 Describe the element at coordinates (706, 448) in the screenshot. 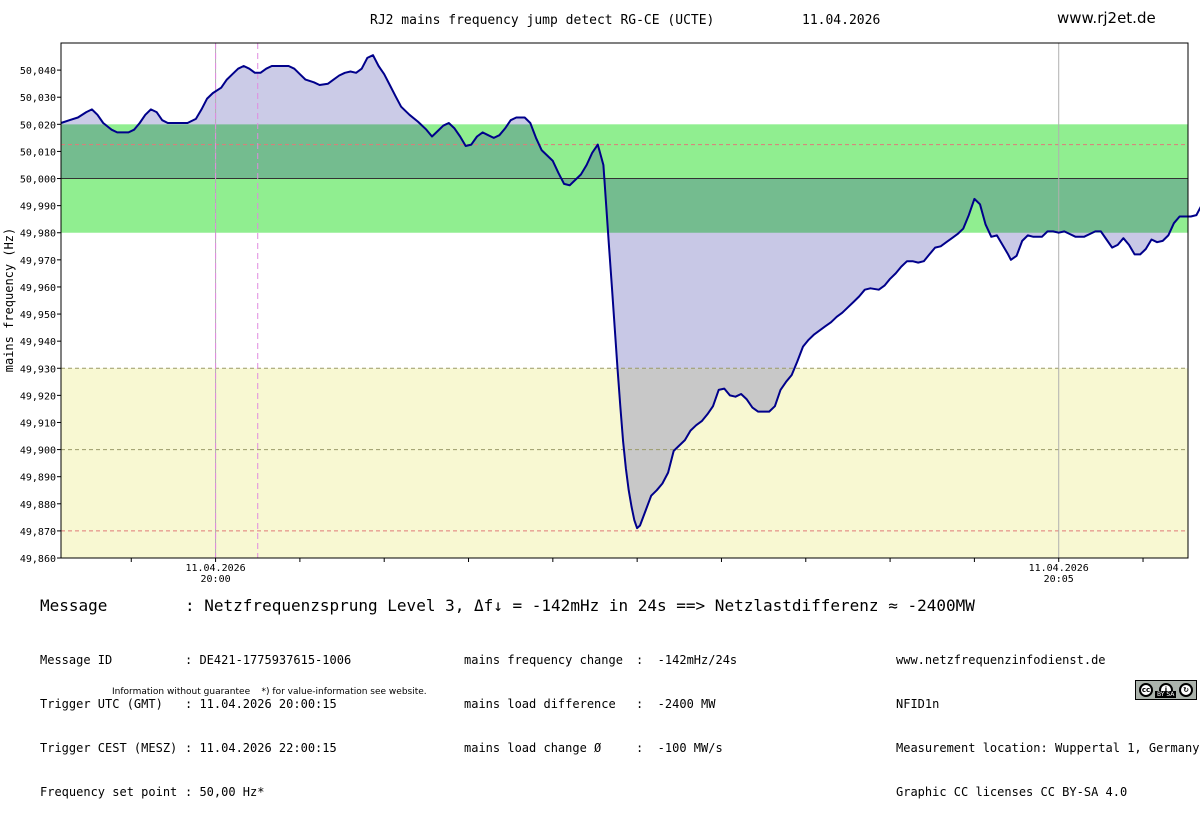

I see `area-below-alert` at that location.